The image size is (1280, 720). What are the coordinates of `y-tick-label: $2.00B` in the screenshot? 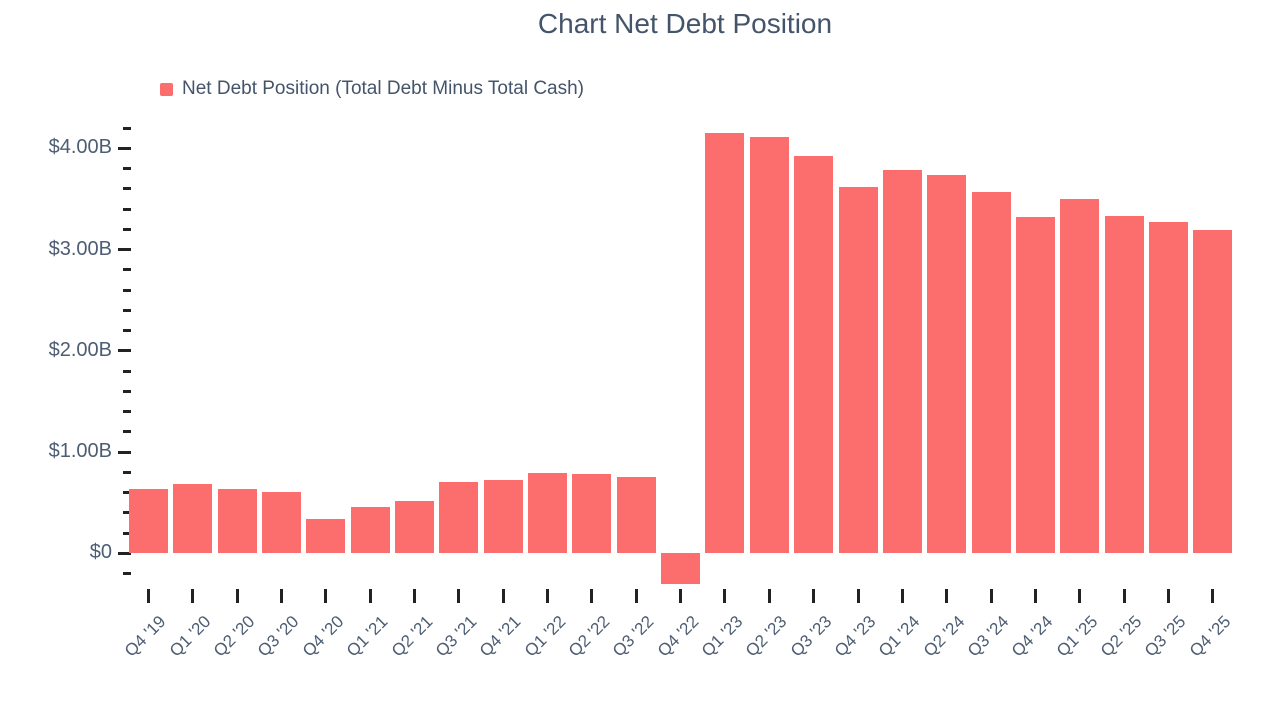 It's located at (80, 349).